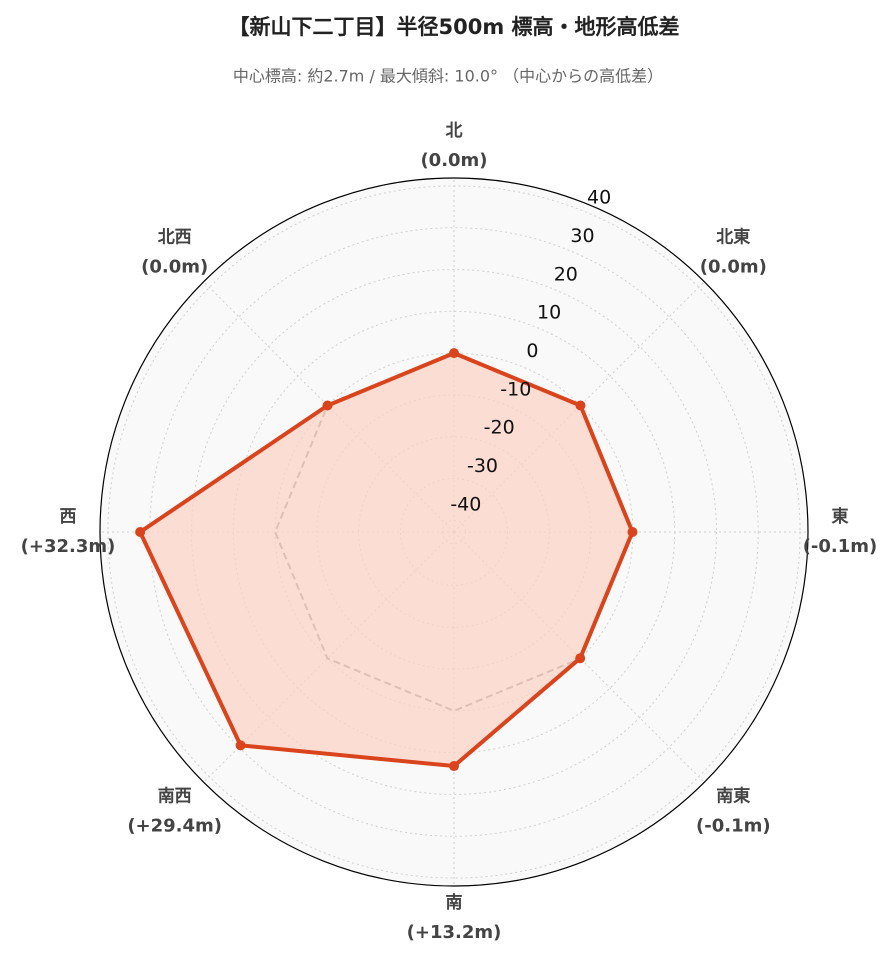  What do you see at coordinates (454, 902) in the screenshot?
I see `category-label: 南` at bounding box center [454, 902].